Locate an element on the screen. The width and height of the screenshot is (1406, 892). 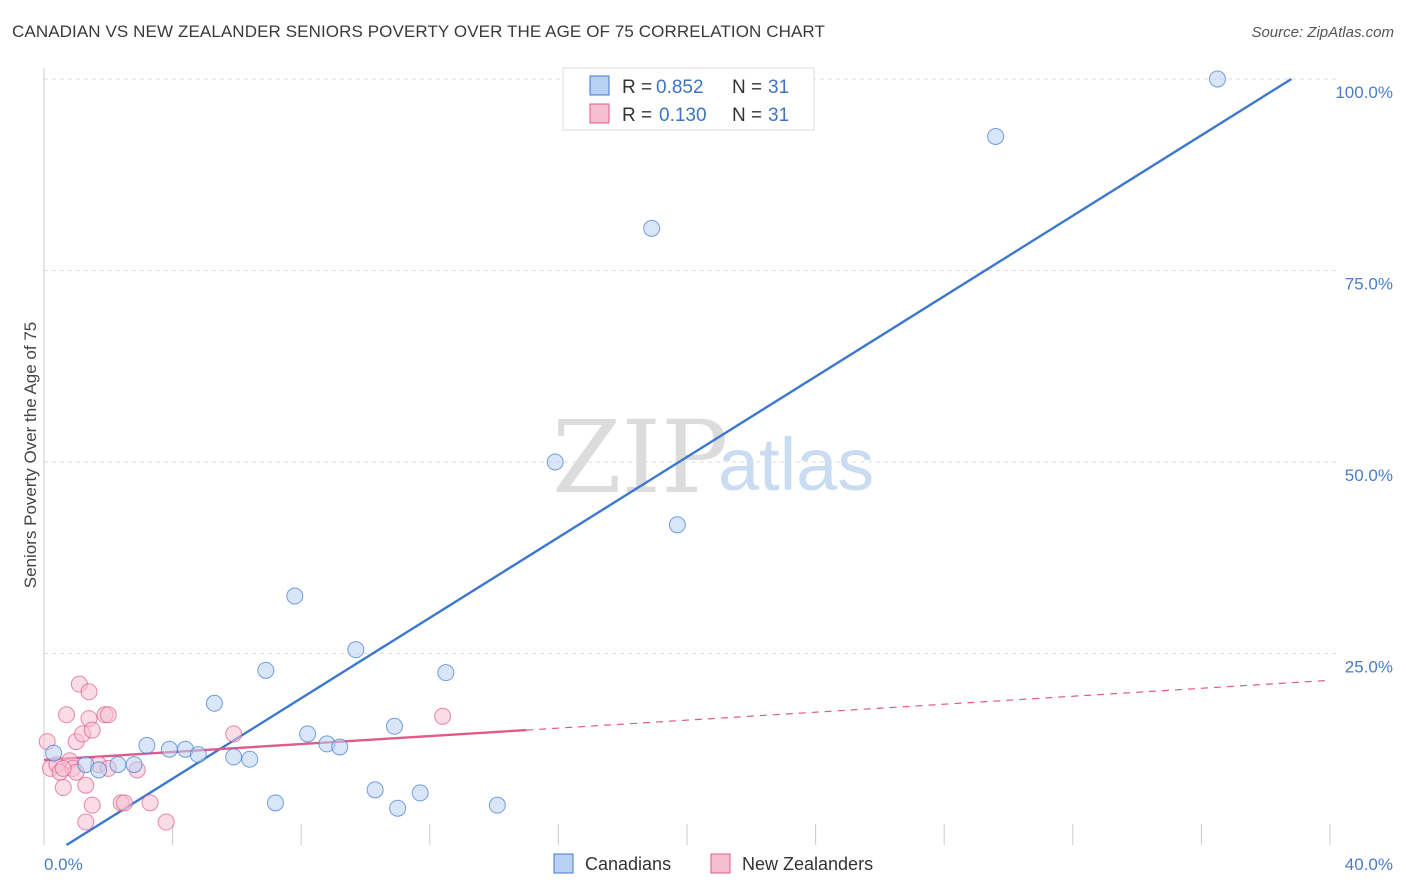
legend-r-label-1: R = is located at coordinates (637, 87).